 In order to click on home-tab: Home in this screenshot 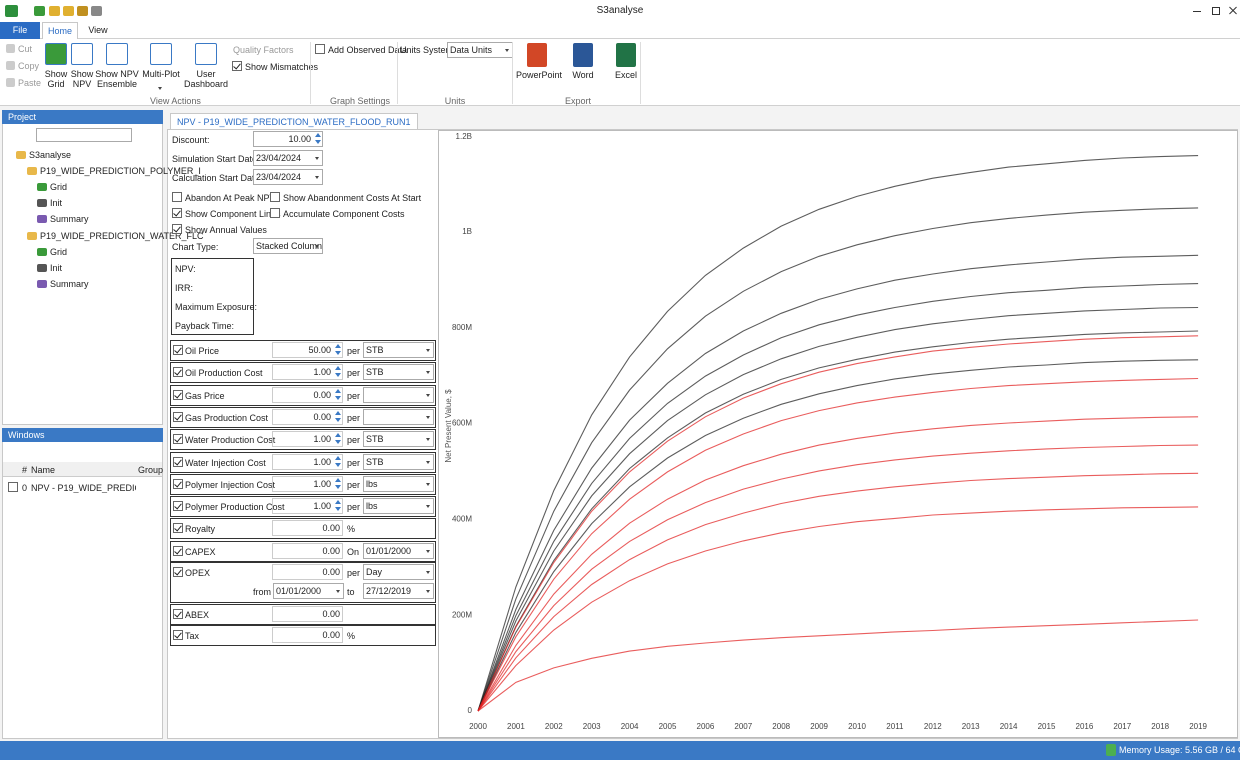, I will do `click(60, 30)`.